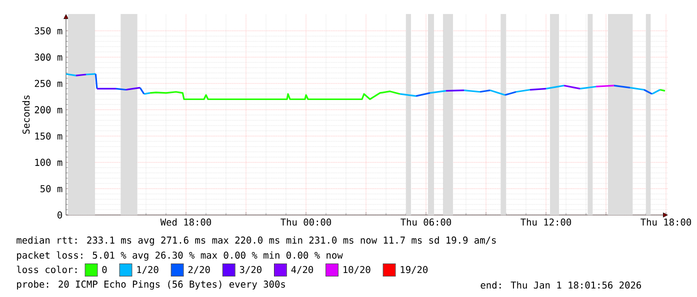  Describe the element at coordinates (666, 222) in the screenshot. I see `x-tick-label: Thu 18:00` at that location.